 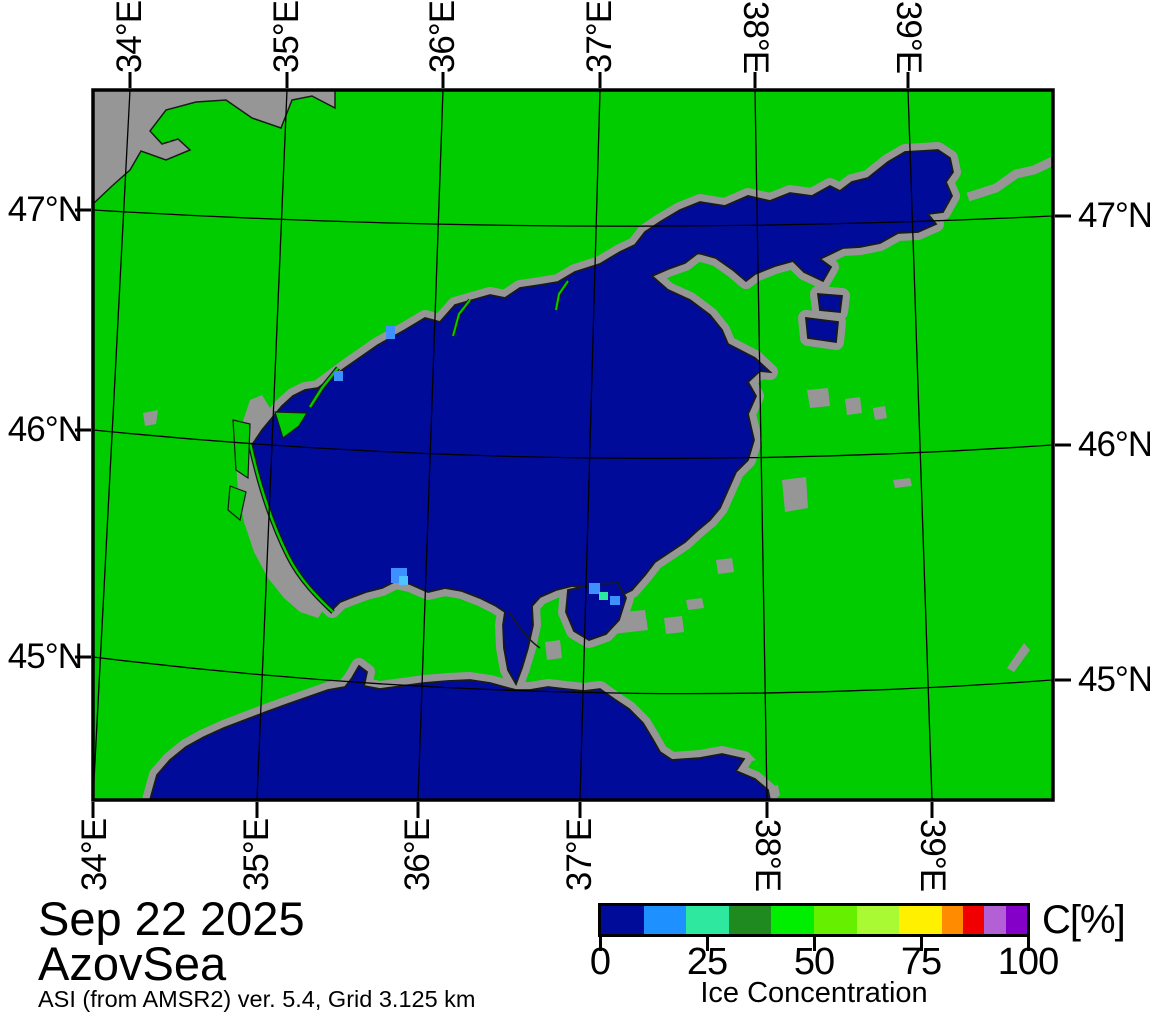 What do you see at coordinates (45, 429) in the screenshot?
I see `lat-label-left-46n: 46°N` at bounding box center [45, 429].